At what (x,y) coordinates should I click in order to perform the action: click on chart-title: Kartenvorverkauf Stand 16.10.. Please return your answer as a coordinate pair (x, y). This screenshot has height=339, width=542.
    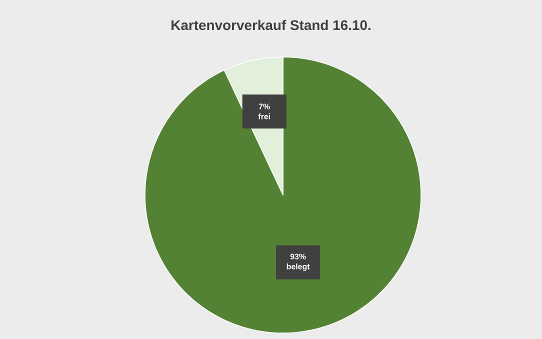
    Looking at the image, I should click on (271, 25).